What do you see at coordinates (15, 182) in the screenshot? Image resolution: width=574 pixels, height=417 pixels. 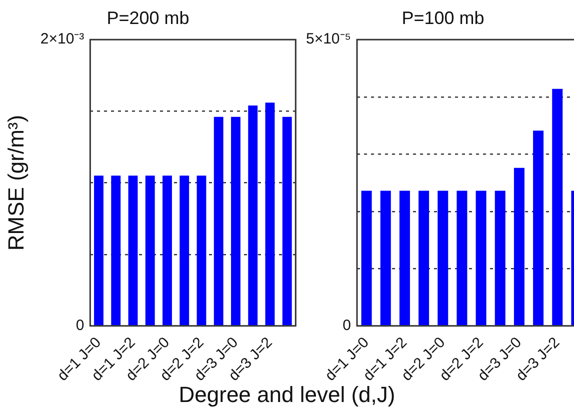 I see `y-axis-title: RMSE (gr/m³)` at bounding box center [15, 182].